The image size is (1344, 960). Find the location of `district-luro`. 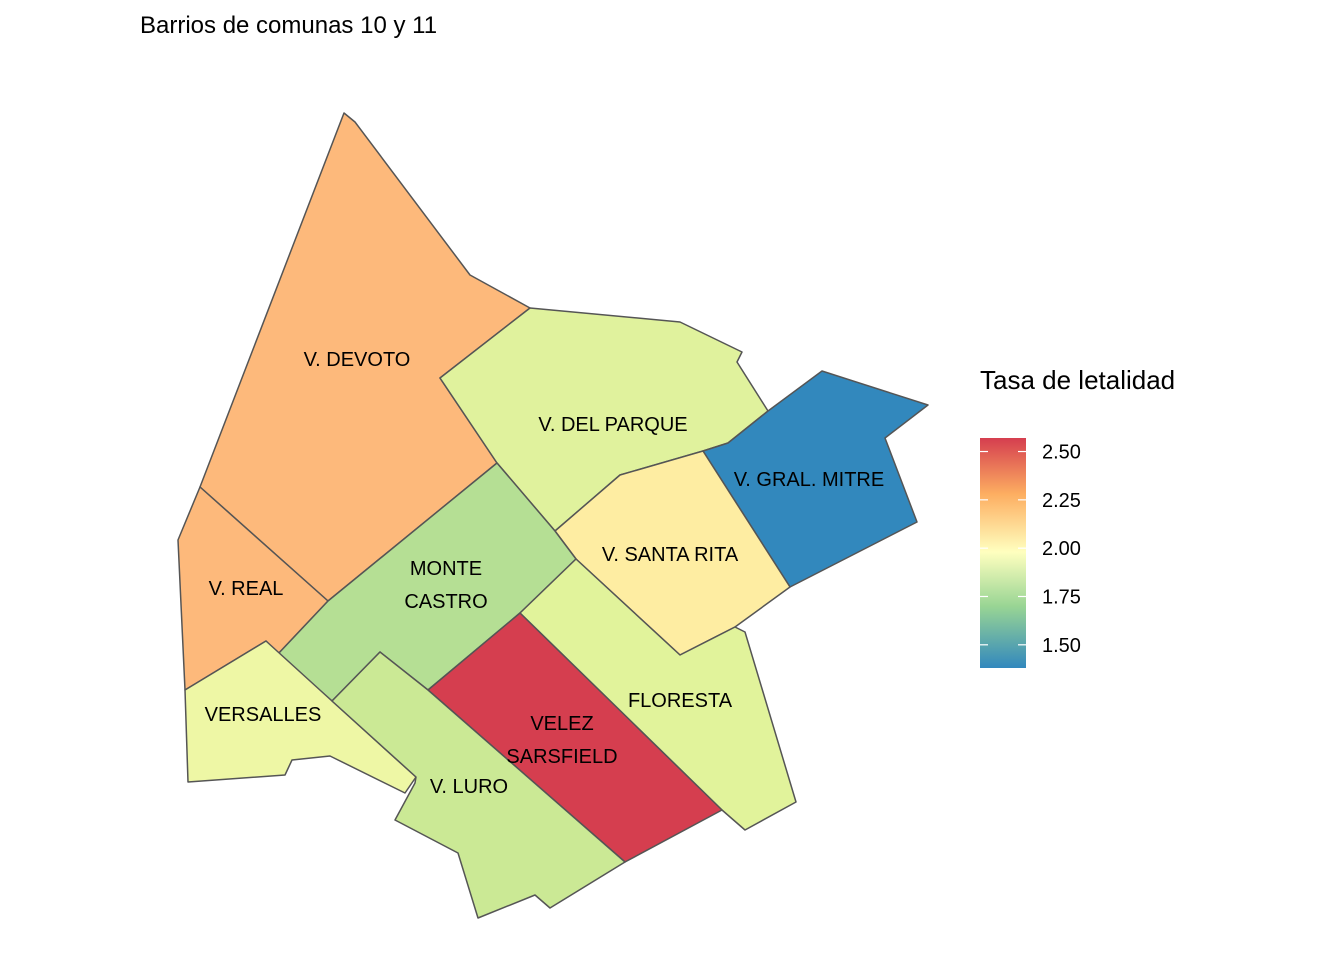

district-luro is located at coordinates (478, 785).